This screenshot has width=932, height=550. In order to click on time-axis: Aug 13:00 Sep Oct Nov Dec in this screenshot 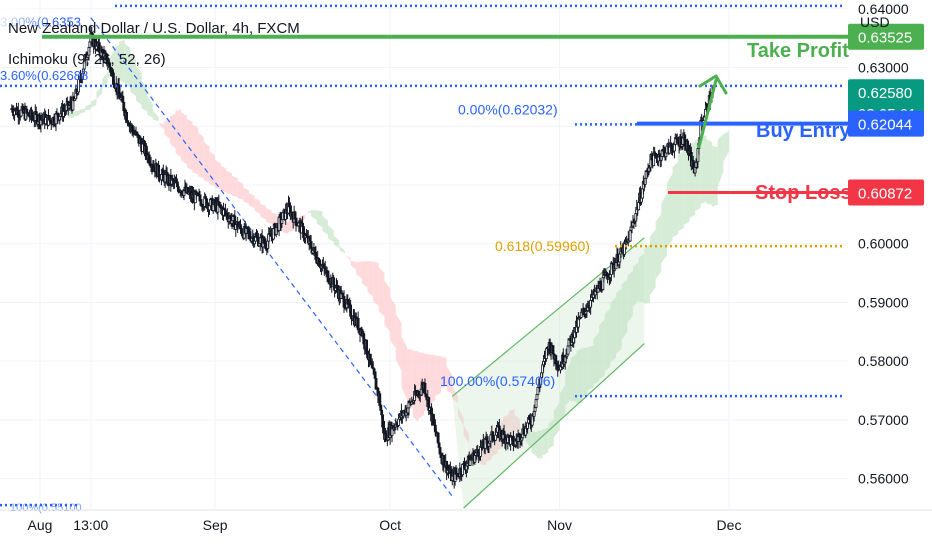, I will do `click(466, 521)`.